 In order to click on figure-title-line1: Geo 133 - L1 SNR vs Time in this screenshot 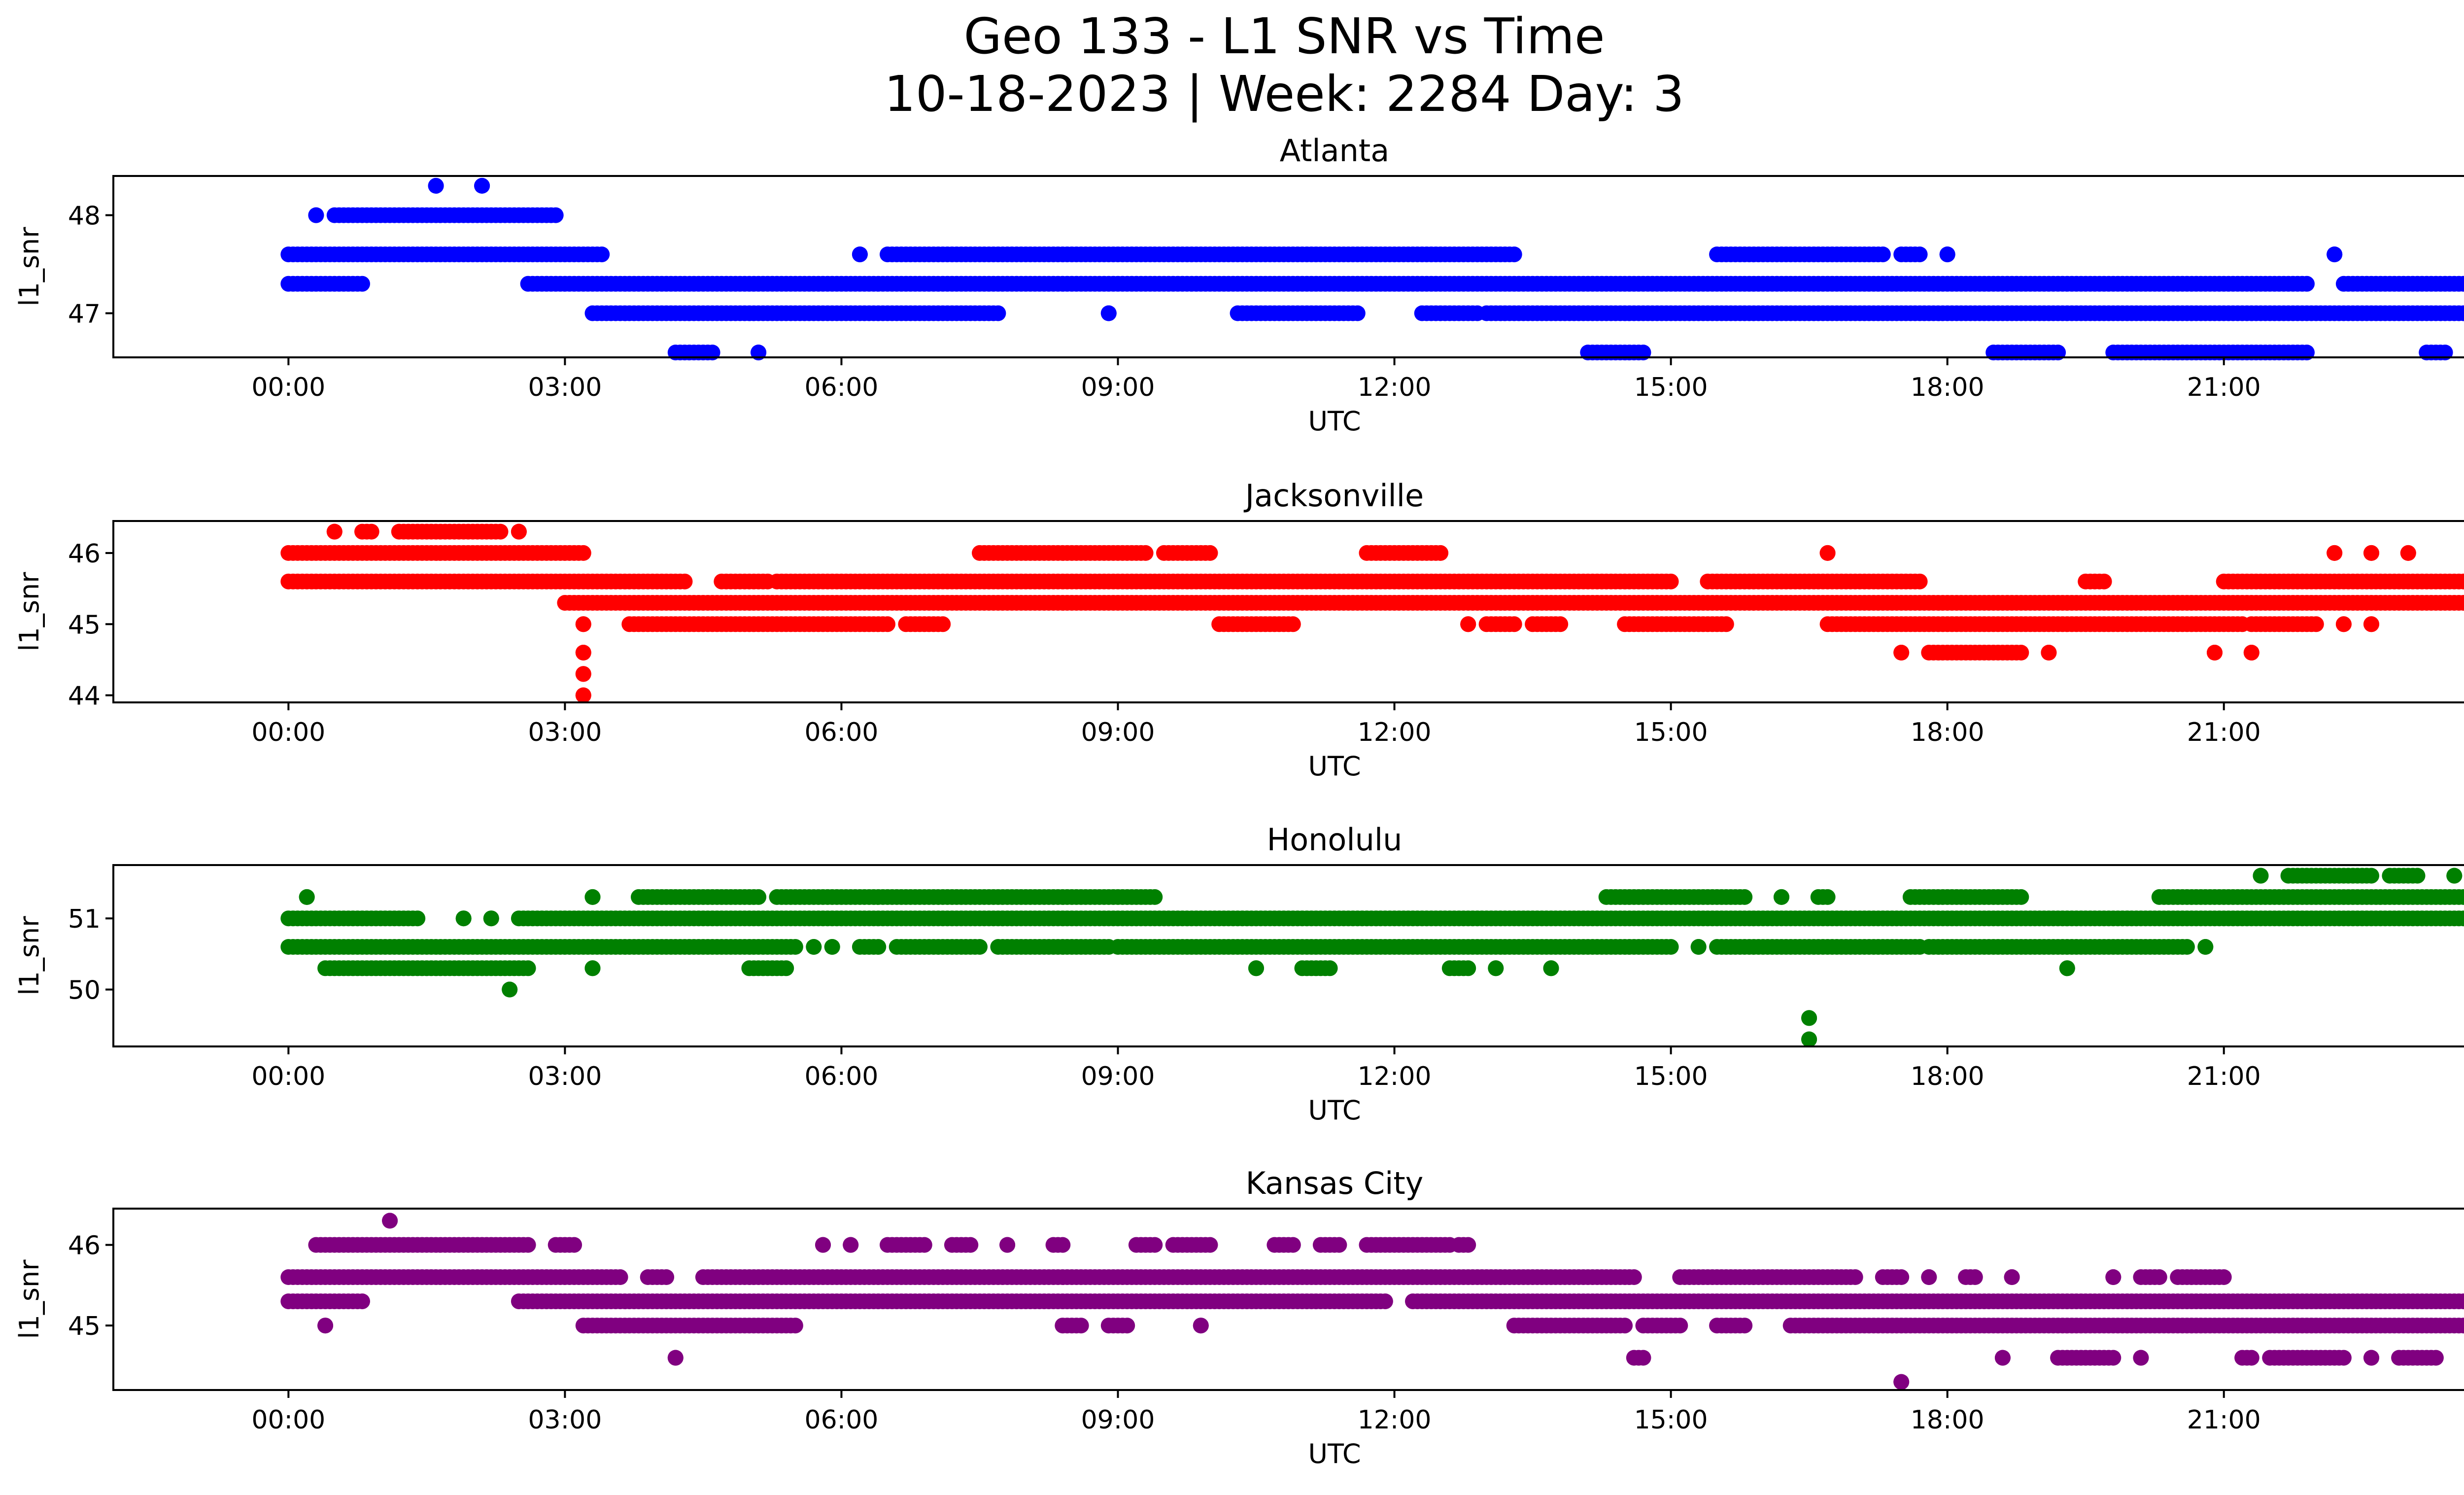, I will do `click(1284, 36)`.